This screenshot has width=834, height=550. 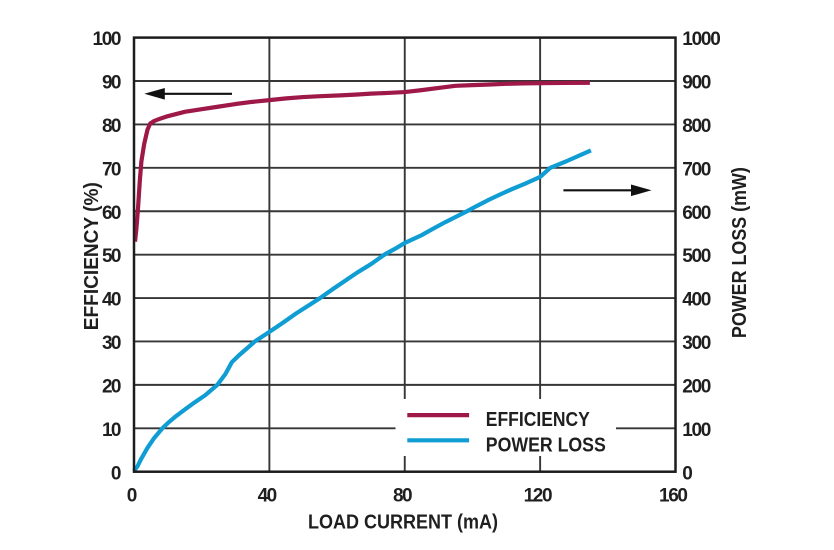 What do you see at coordinates (112, 256) in the screenshot?
I see `svg-text: 50` at bounding box center [112, 256].